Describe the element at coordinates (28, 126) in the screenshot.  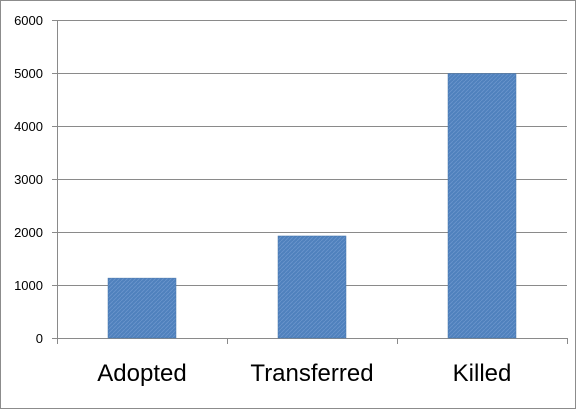
I see `y-tick-label: 4000` at that location.